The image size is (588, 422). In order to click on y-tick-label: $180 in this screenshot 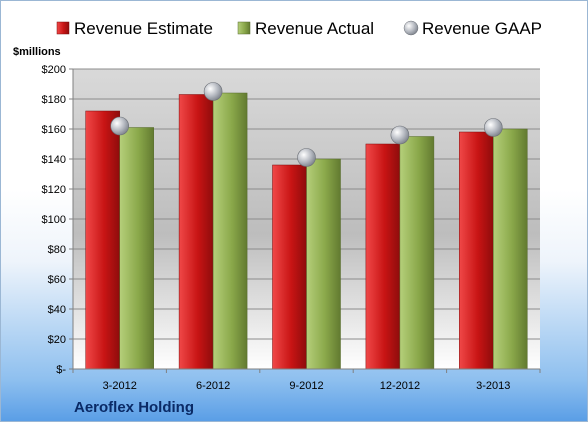, I will do `click(54, 100)`.